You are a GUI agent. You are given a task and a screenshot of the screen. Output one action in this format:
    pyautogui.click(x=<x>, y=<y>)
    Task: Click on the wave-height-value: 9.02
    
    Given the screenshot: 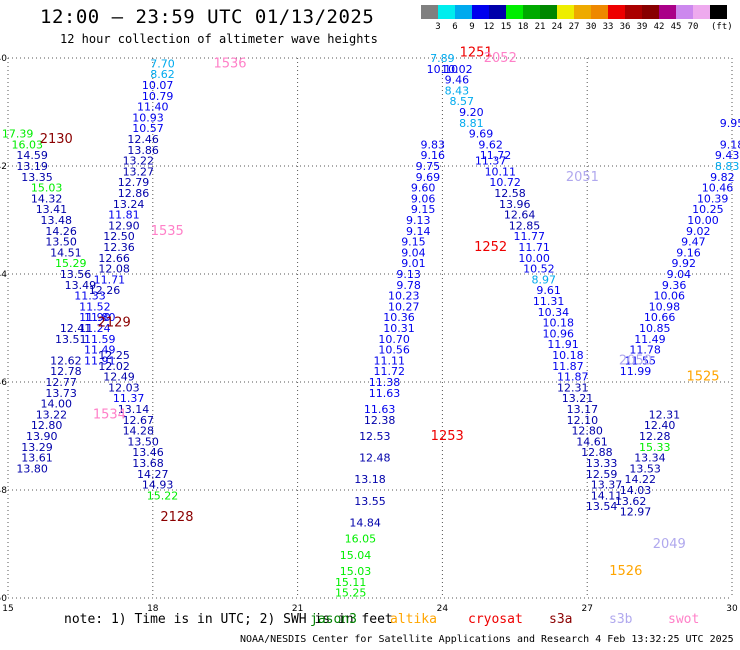 What is the action you would take?
    pyautogui.click(x=698, y=231)
    